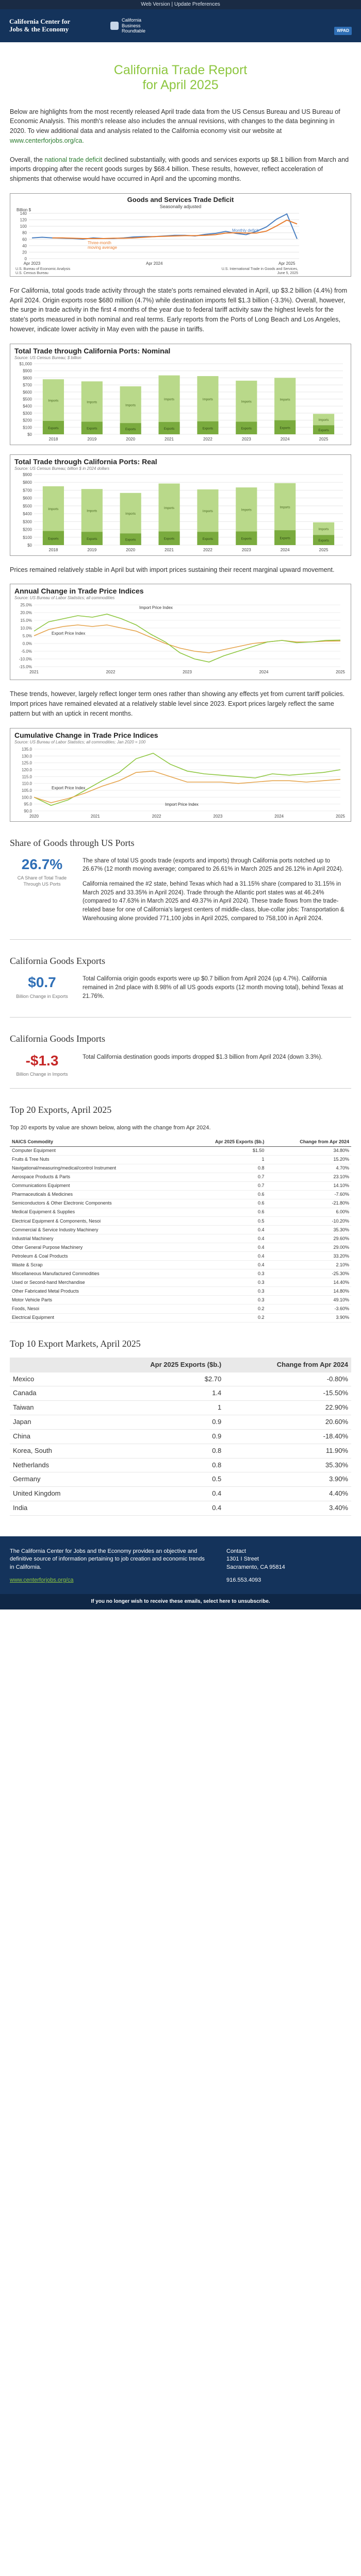 The width and height of the screenshot is (361, 2576). What do you see at coordinates (95, 816) in the screenshot?
I see `x-tick-label: 2021` at bounding box center [95, 816].